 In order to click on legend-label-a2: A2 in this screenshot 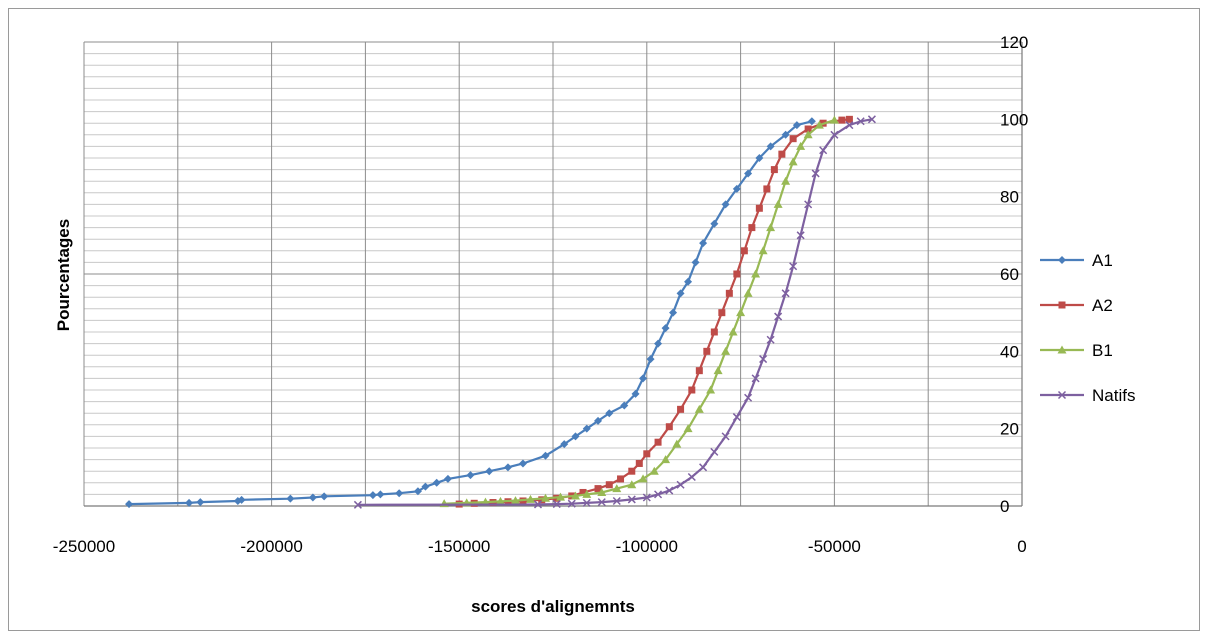, I will do `click(1102, 305)`.